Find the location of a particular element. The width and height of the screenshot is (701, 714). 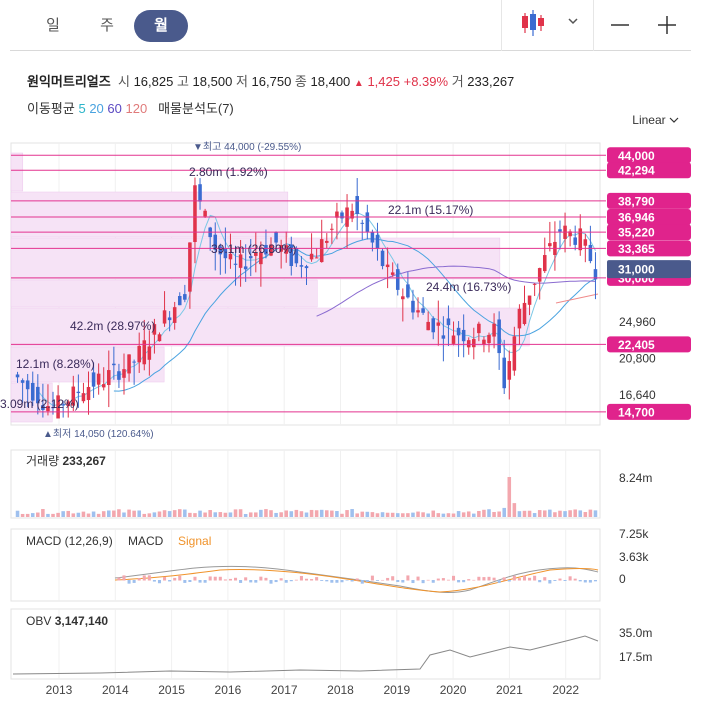

tab-week: 주 is located at coordinates (107, 25).